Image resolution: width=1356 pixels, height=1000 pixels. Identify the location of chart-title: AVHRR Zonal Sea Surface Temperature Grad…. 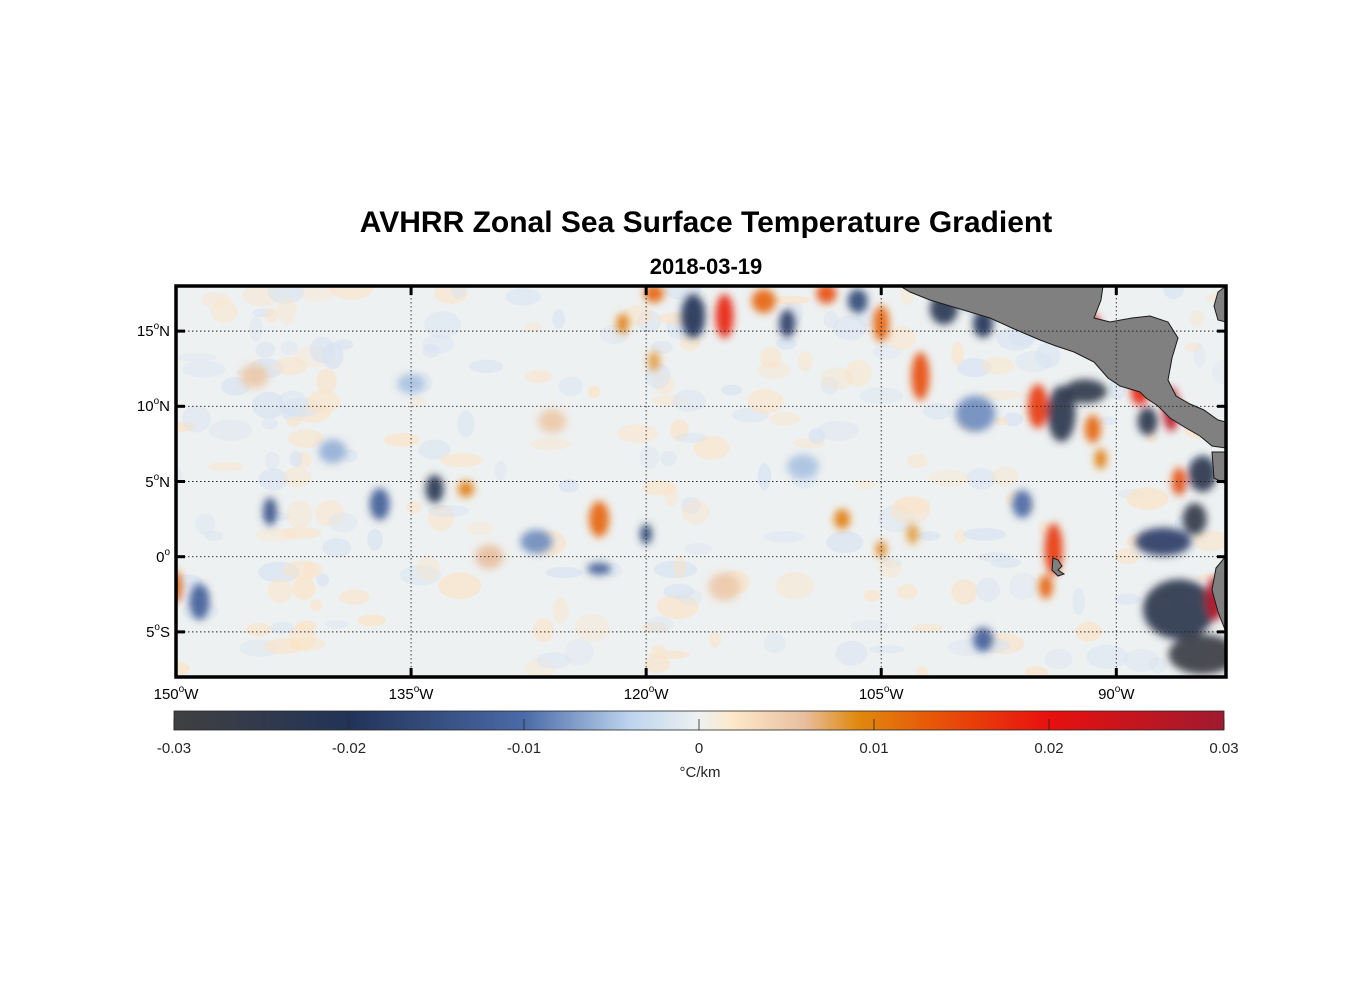
(706, 222).